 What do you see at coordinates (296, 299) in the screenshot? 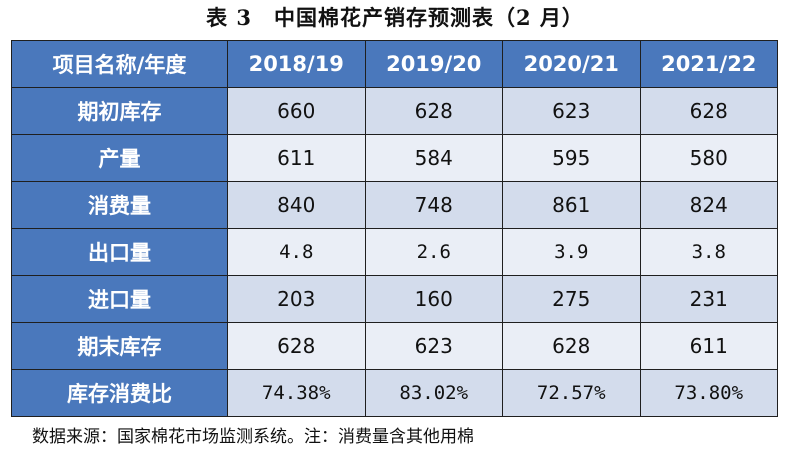
I see `table-cell: 203` at bounding box center [296, 299].